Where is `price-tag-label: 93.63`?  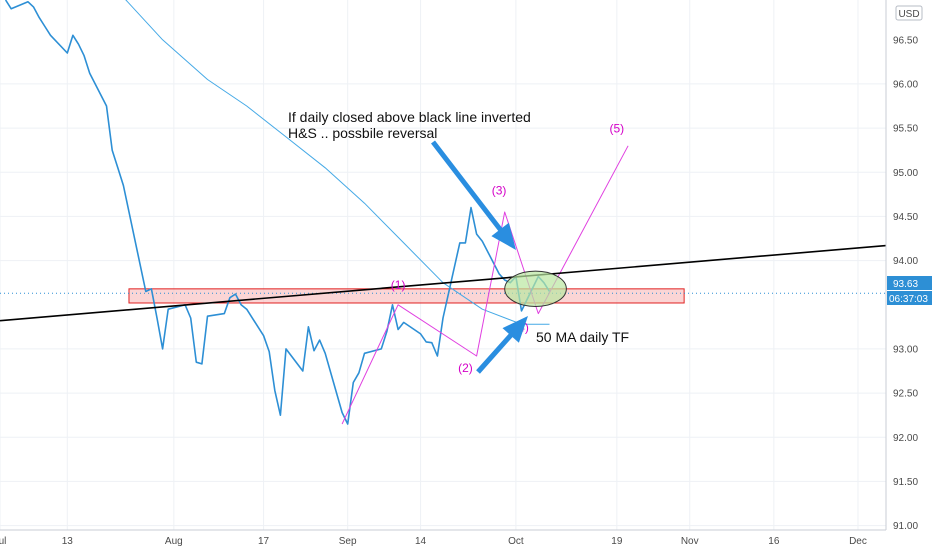 price-tag-label: 93.63 is located at coordinates (905, 284).